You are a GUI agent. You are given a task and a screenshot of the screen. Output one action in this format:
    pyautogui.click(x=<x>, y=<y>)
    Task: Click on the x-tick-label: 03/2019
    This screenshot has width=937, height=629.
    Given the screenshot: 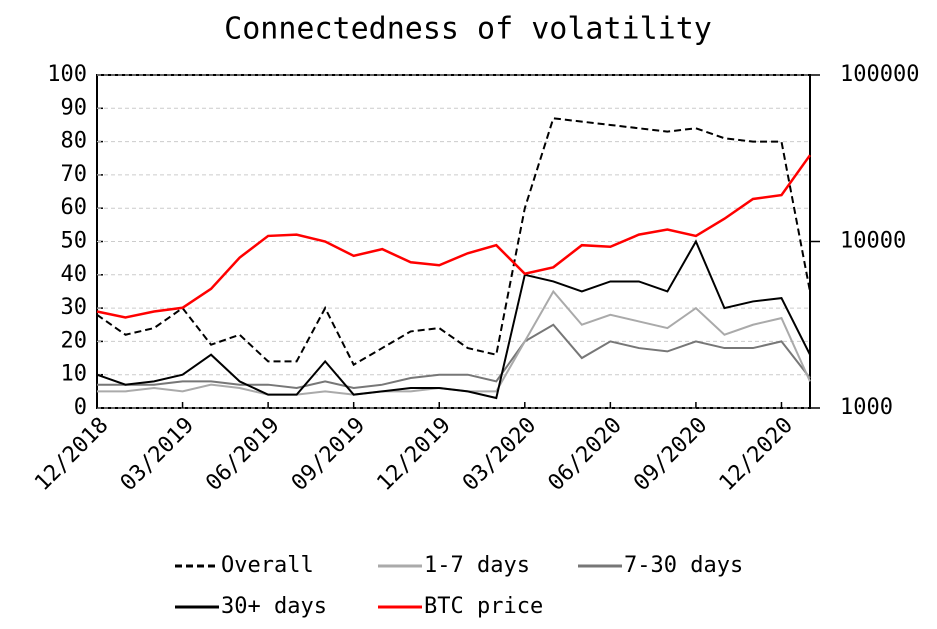 What is the action you would take?
    pyautogui.click(x=157, y=454)
    